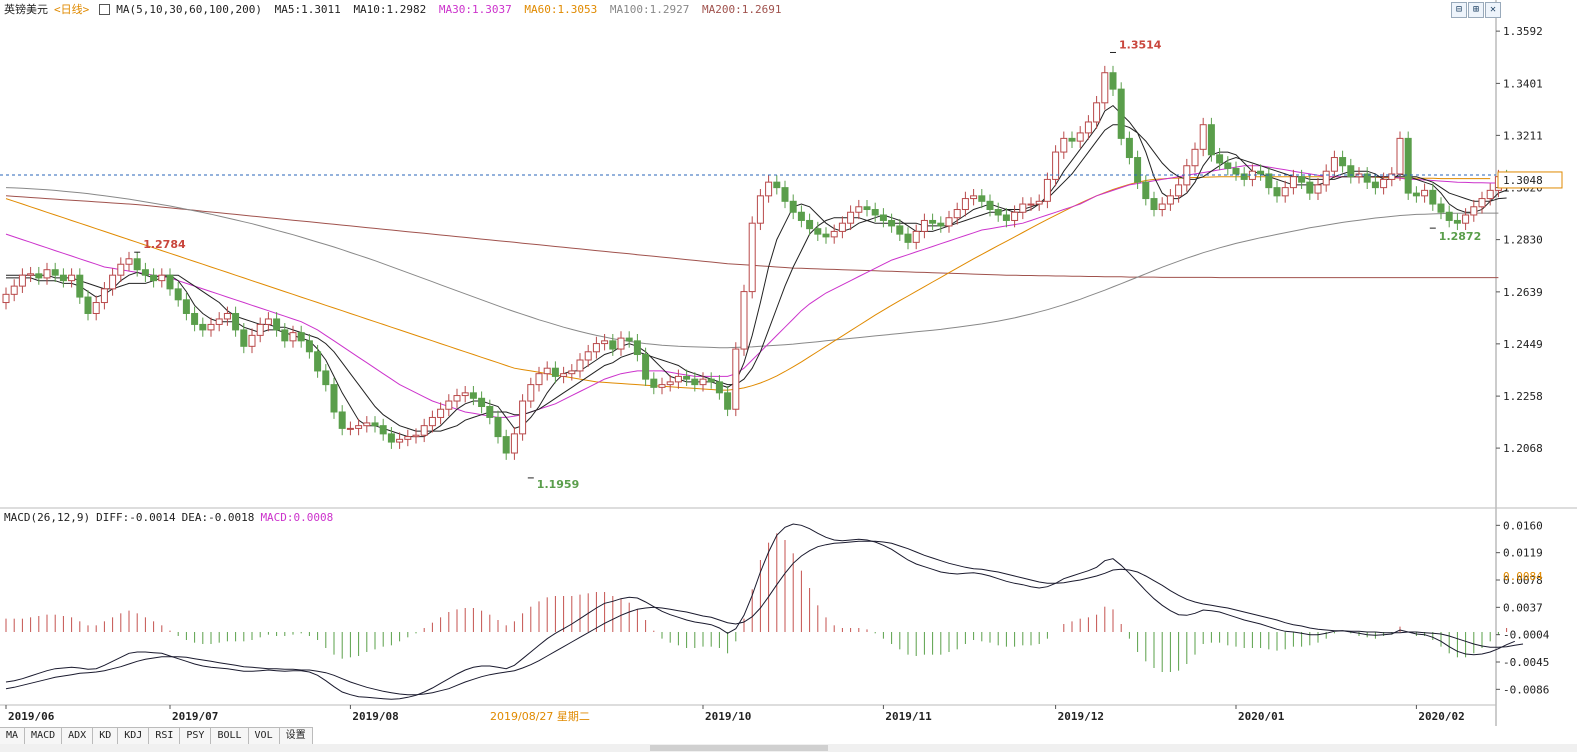 The width and height of the screenshot is (1577, 752). What do you see at coordinates (26, 10) in the screenshot?
I see `instrument-title: 英镑美元` at bounding box center [26, 10].